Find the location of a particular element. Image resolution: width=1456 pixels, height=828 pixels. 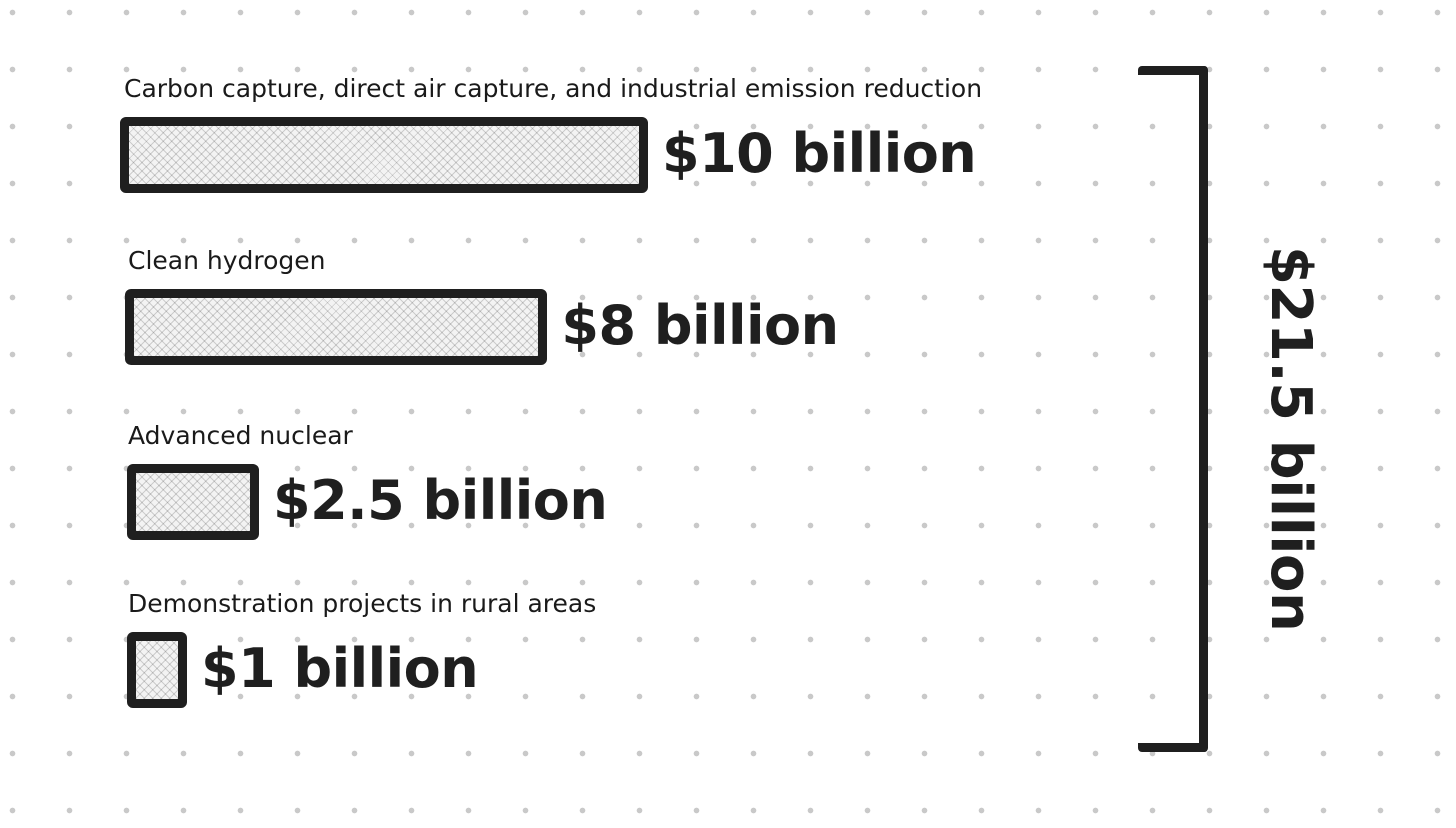

value-label: $1 billion is located at coordinates (340, 668).